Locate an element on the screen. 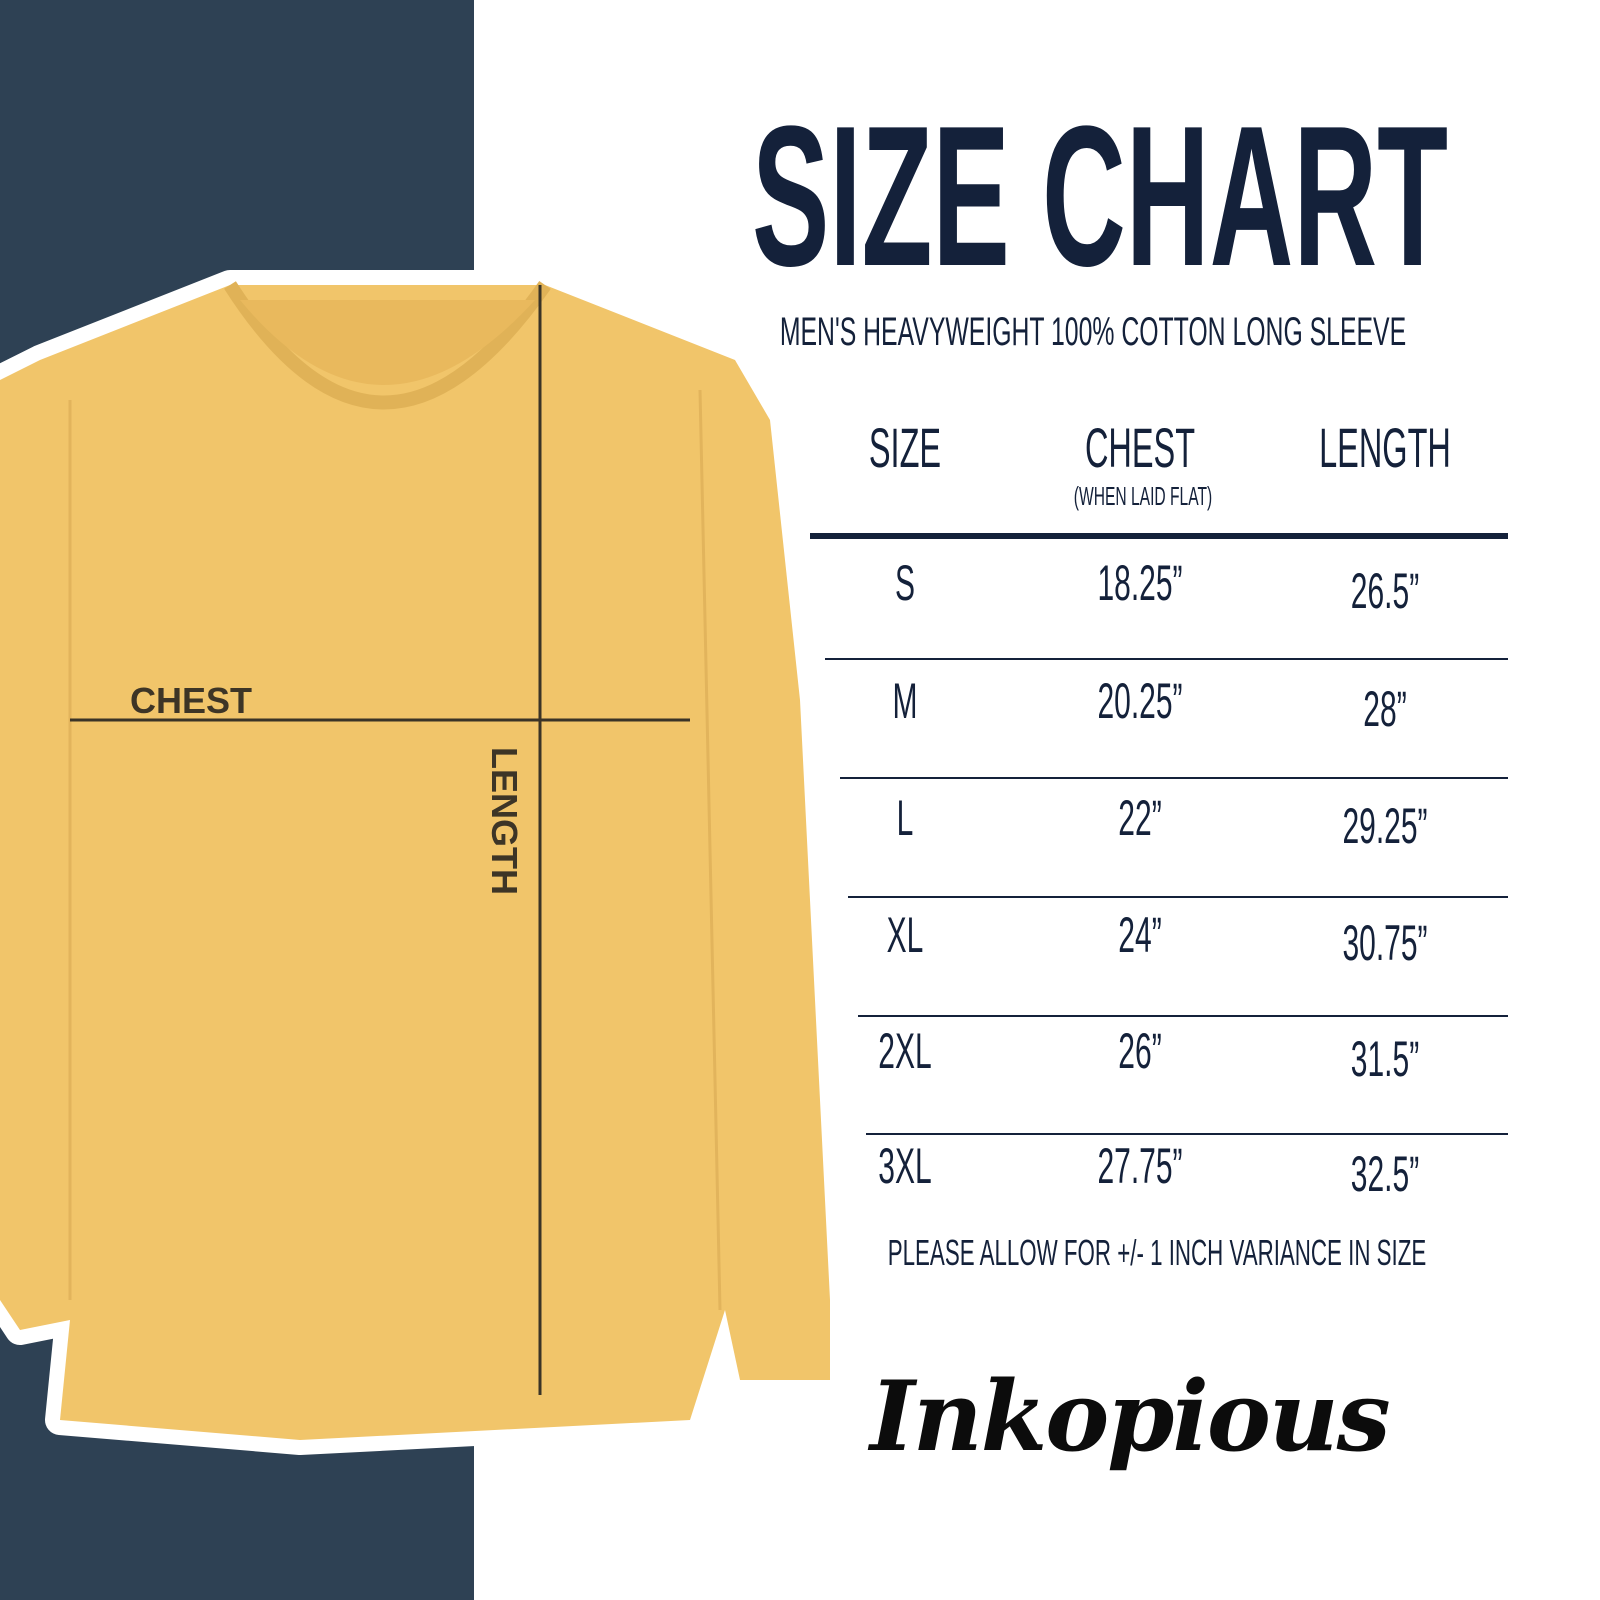 The height and width of the screenshot is (1600, 1600). header-length: LENGTH is located at coordinates (1385, 447).